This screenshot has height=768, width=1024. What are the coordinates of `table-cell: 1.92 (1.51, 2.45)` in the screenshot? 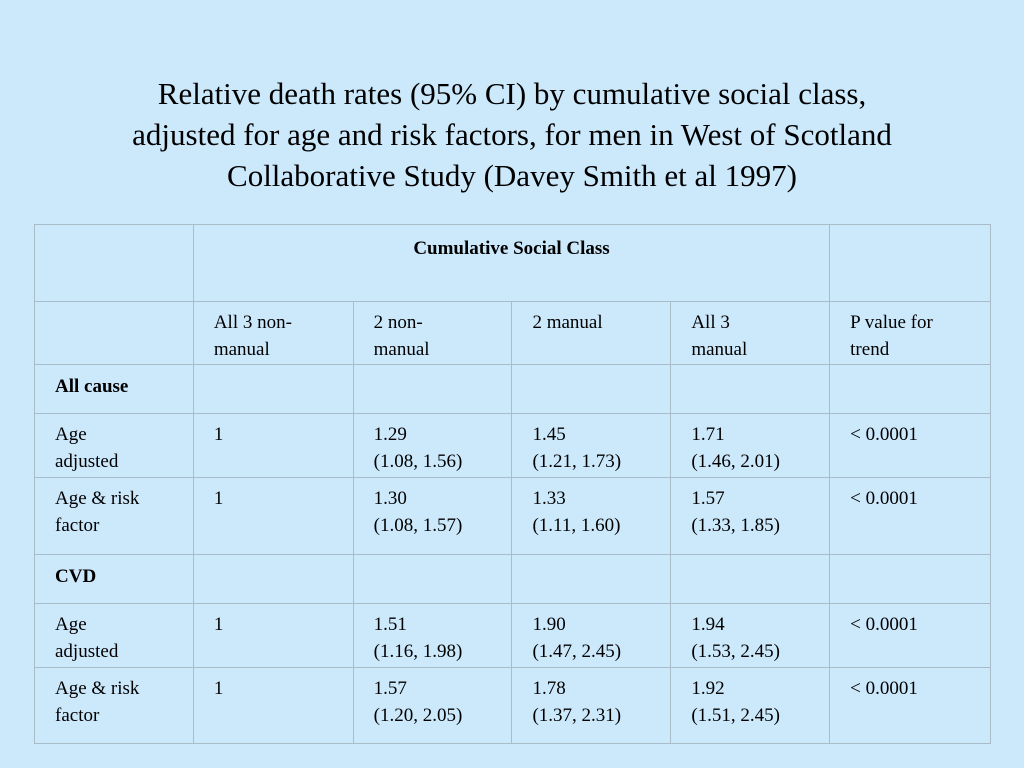 It's located at (750, 705).